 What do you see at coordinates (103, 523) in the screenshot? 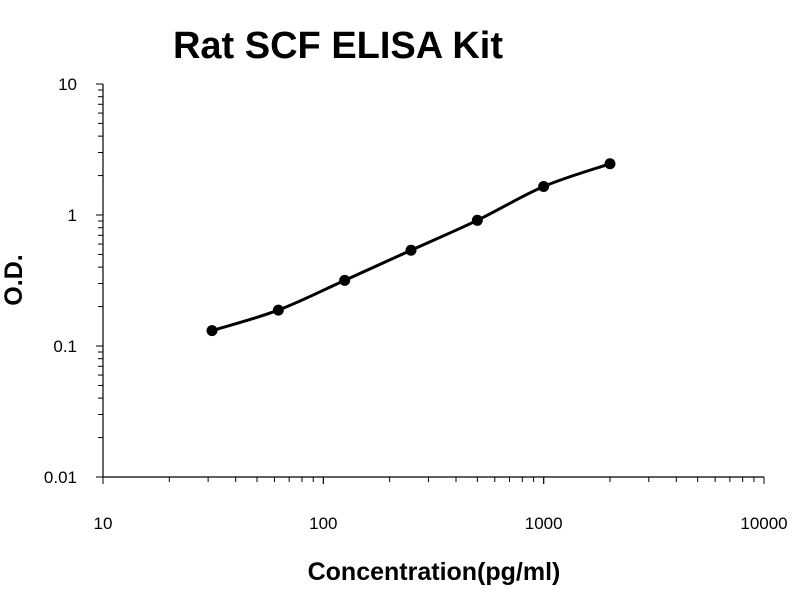
I see `x-tick-label: 10` at bounding box center [103, 523].